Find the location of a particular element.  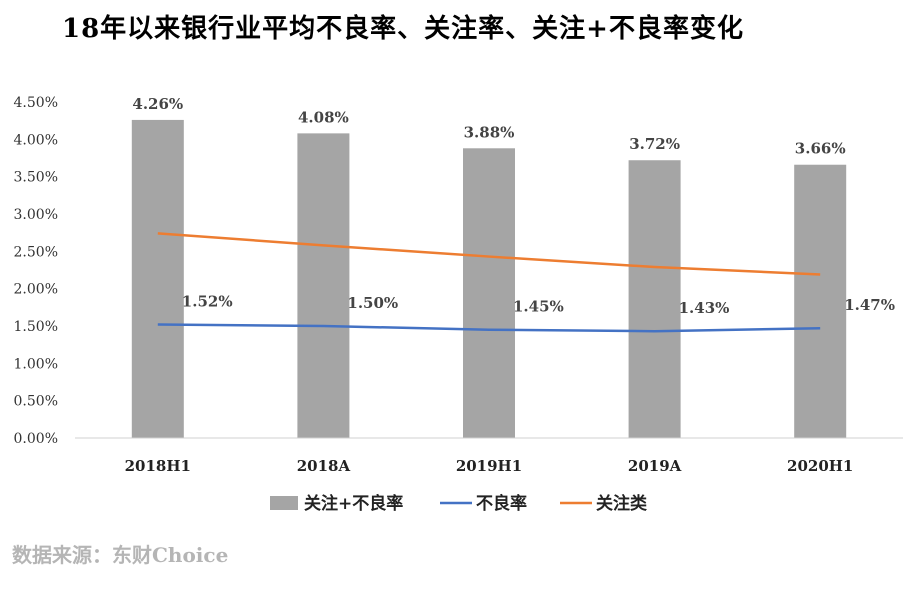

legend-label: 关注类 is located at coordinates (622, 503).